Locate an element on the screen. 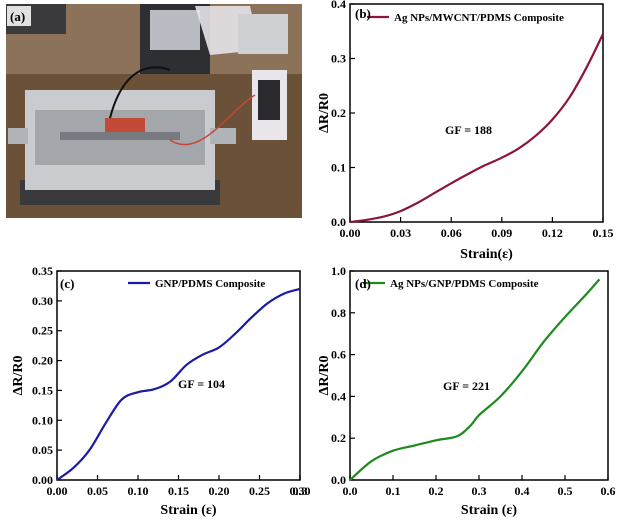 The width and height of the screenshot is (619, 521). y-tick-label: 0.15 is located at coordinates (42, 390).